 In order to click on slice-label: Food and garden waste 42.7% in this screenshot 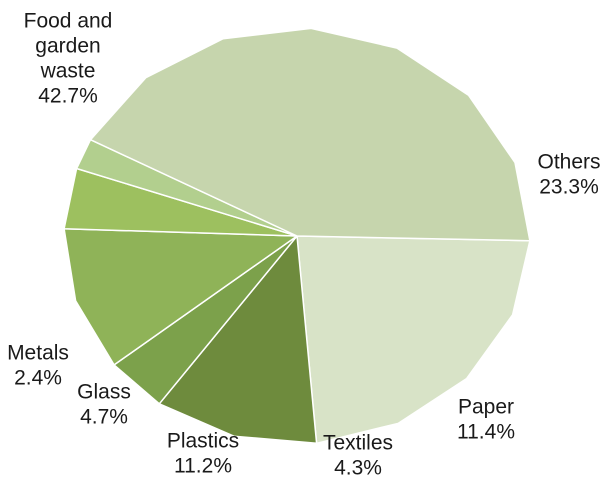, I will do `click(68, 59)`.